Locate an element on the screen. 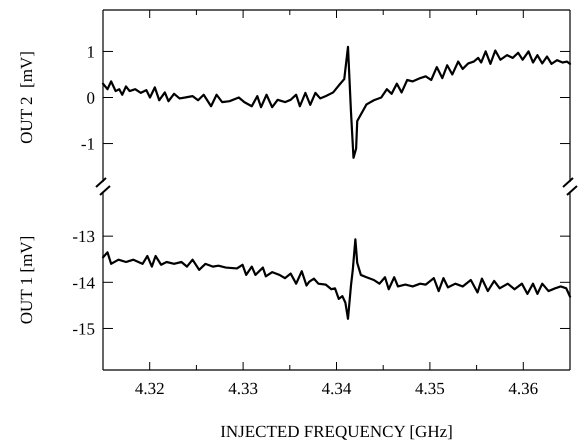  x-axis-title: INJECTED FREQUENCY [GHz] is located at coordinates (336, 431).